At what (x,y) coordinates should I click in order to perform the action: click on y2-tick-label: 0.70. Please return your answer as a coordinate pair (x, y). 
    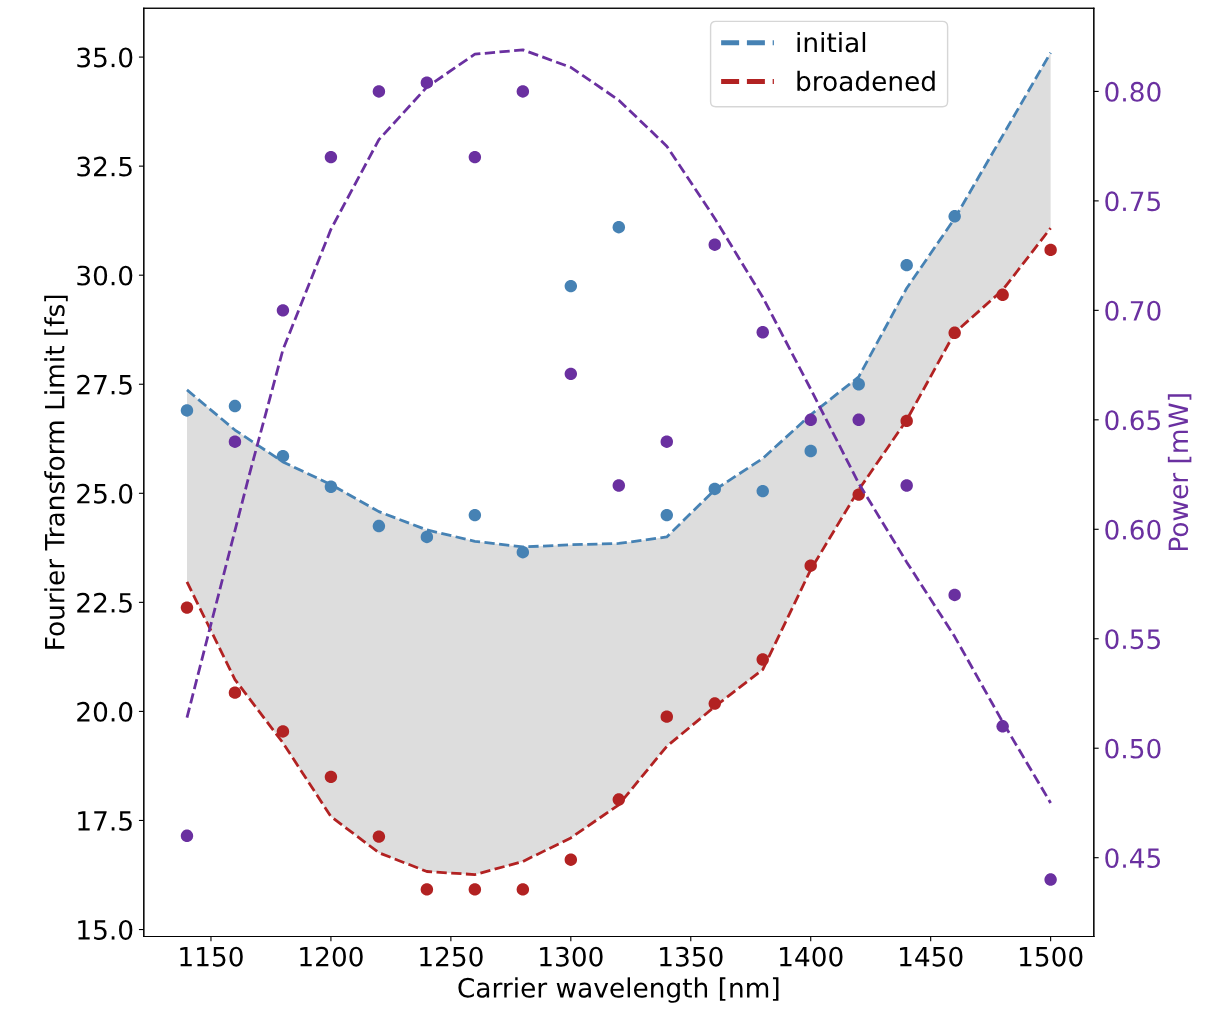
    Looking at the image, I should click on (1133, 310).